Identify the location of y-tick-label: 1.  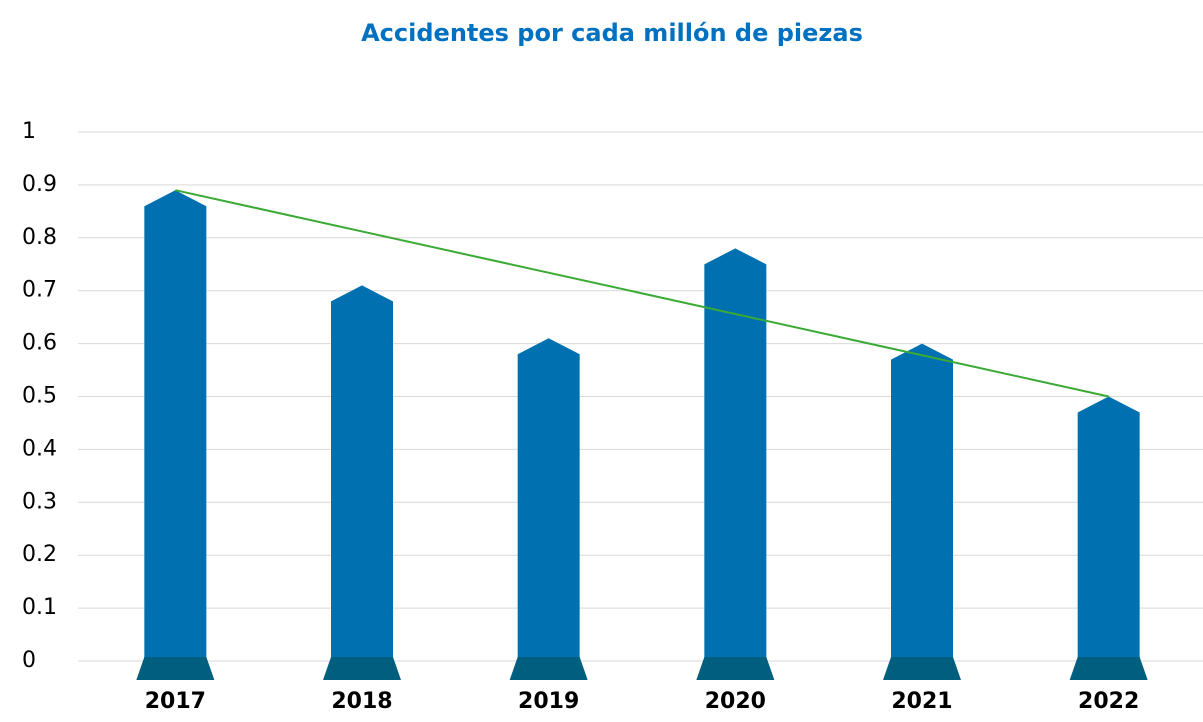
(29, 131).